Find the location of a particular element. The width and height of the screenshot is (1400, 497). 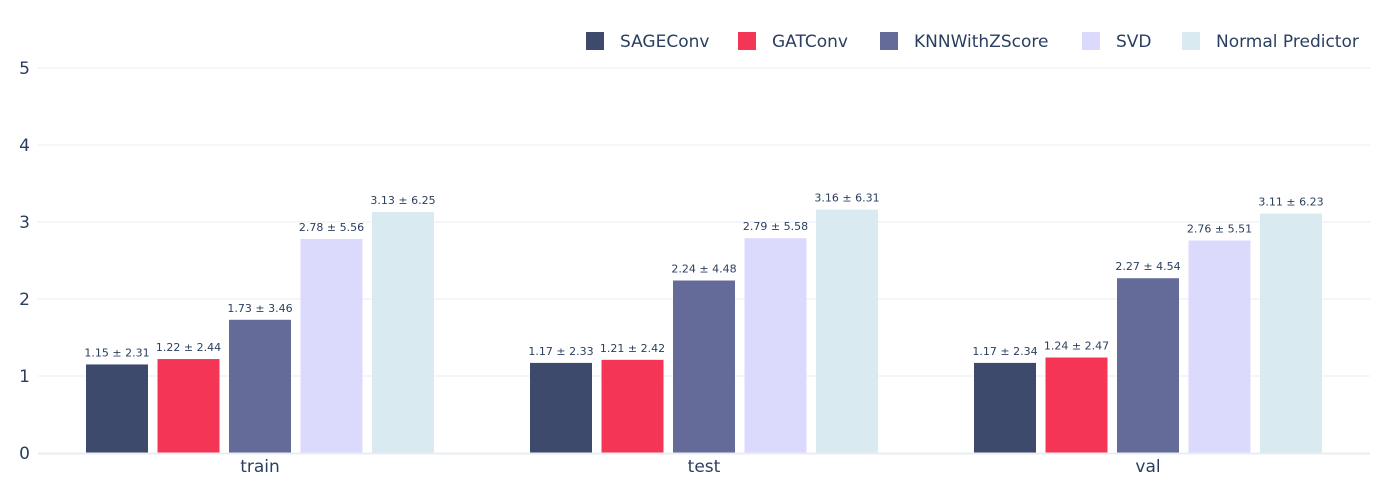

legend-label: SVD is located at coordinates (1134, 42).